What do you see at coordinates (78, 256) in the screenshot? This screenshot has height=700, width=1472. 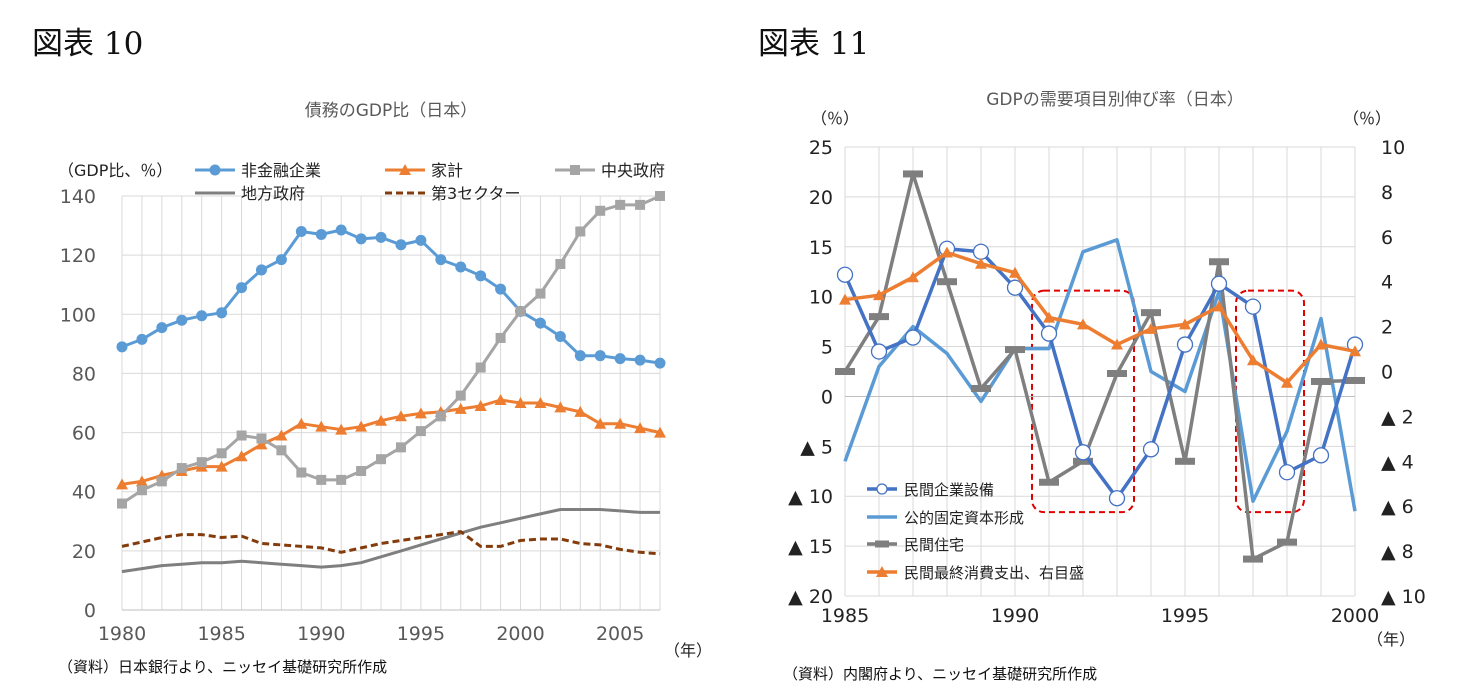 I see `chart1-ytick-label: 120` at bounding box center [78, 256].